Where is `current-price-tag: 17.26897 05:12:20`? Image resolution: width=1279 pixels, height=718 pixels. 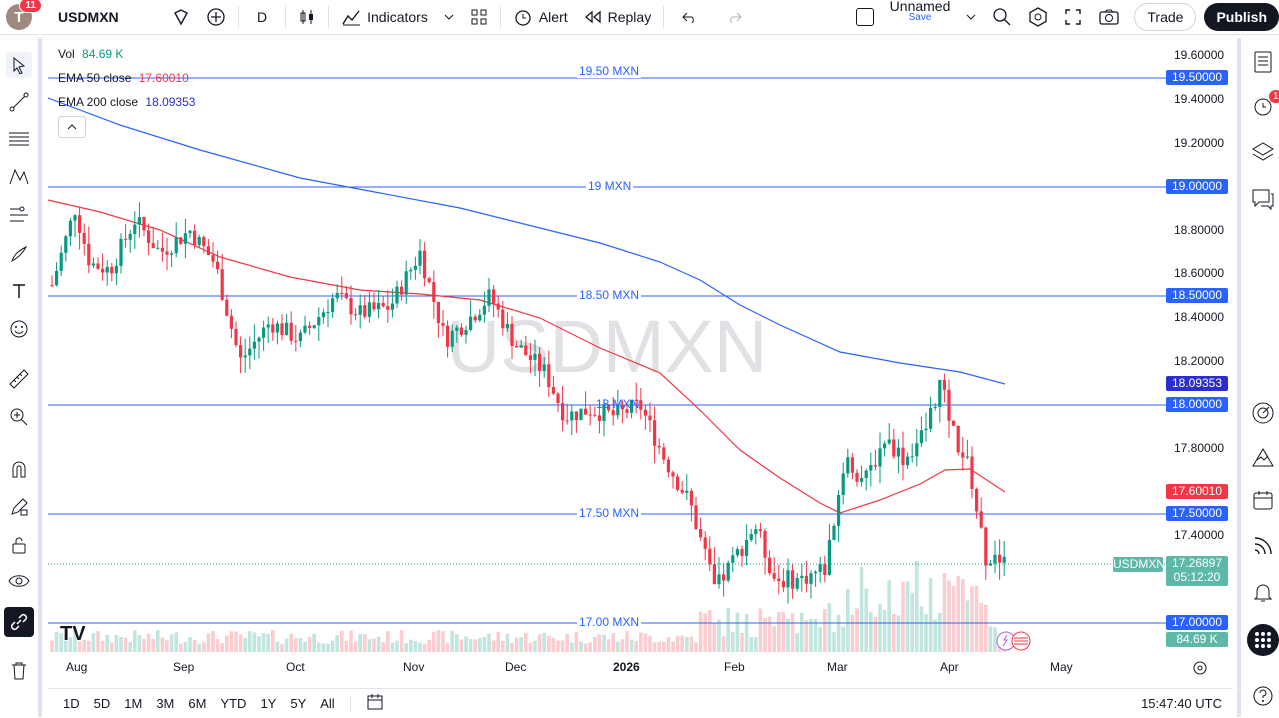 current-price-tag: 17.26897 05:12:20 is located at coordinates (1197, 571).